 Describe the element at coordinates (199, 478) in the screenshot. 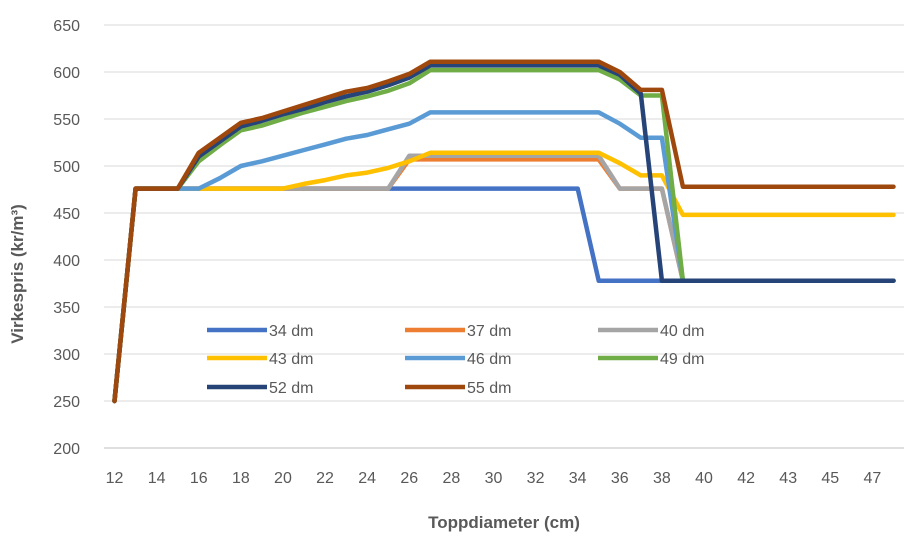

I see `x-tick-label: 16` at that location.